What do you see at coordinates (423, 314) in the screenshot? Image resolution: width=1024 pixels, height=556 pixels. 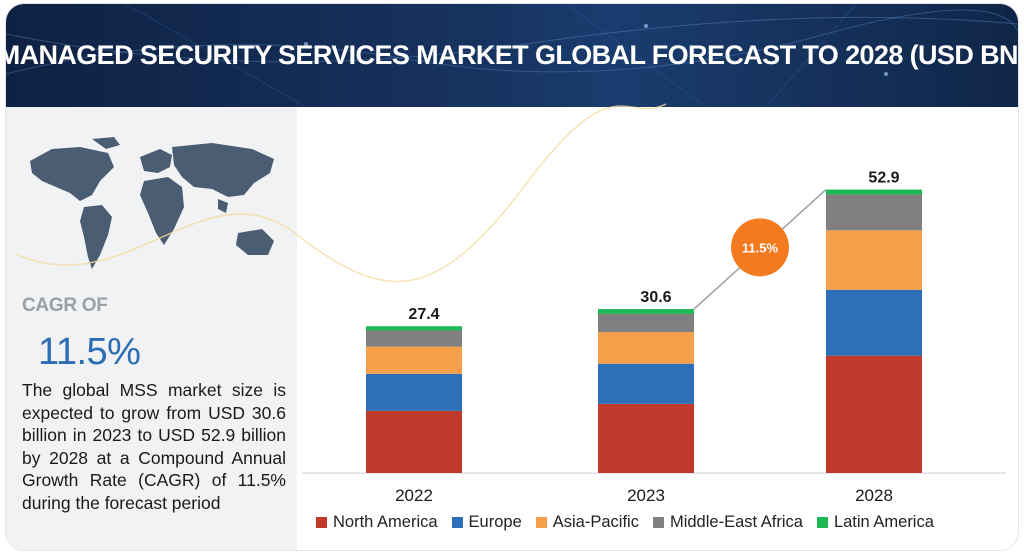 I see `total-label-2022: 27.4` at bounding box center [423, 314].